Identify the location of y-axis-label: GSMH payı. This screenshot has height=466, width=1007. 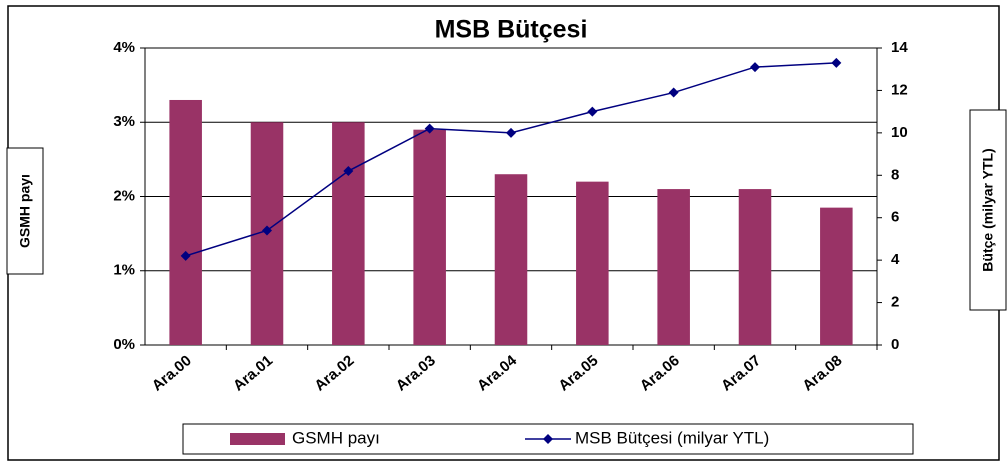
(25, 211).